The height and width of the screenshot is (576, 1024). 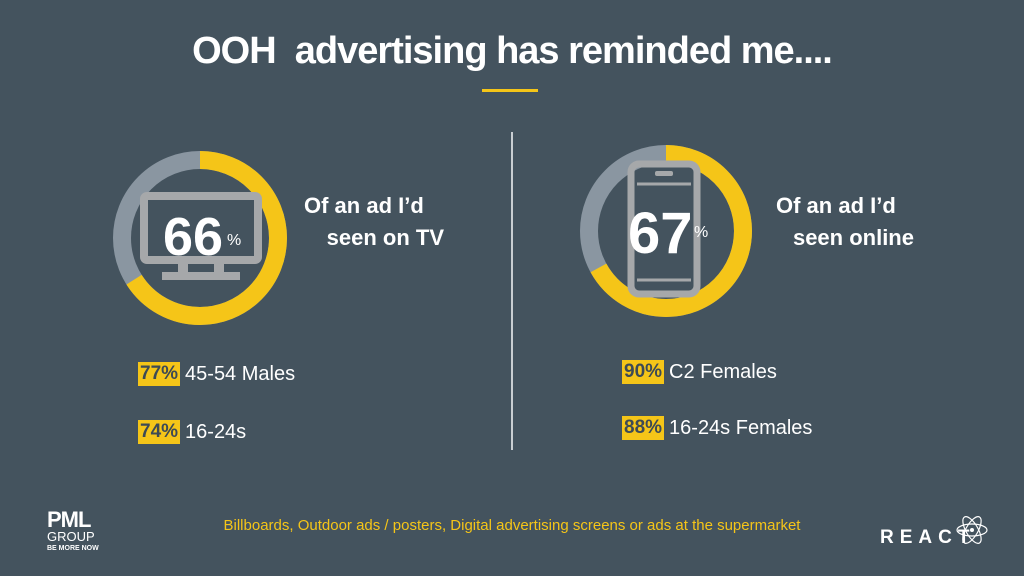 I want to click on stat-label: C2 Females, so click(x=723, y=371).